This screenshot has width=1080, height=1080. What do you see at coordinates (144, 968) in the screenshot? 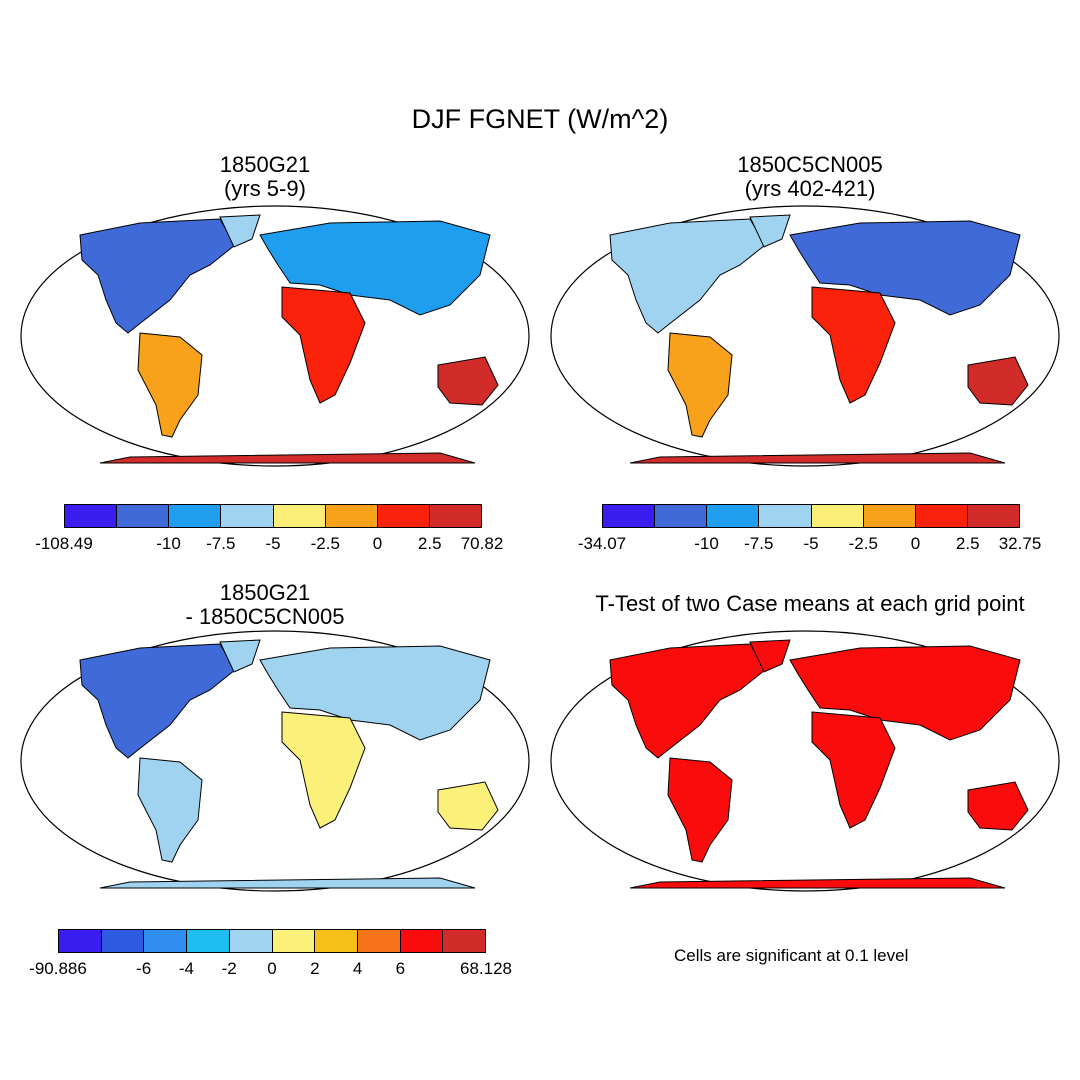
I see `colorbar-tick-label: -6` at bounding box center [144, 968].